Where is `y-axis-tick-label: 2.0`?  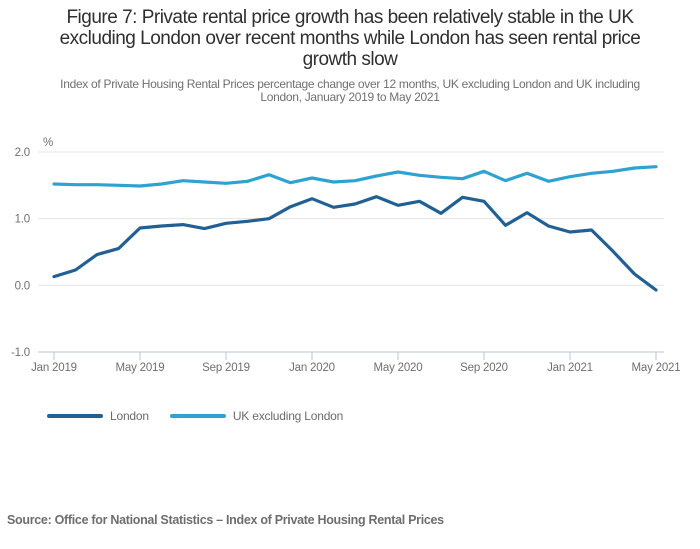 y-axis-tick-label: 2.0 is located at coordinates (22, 153).